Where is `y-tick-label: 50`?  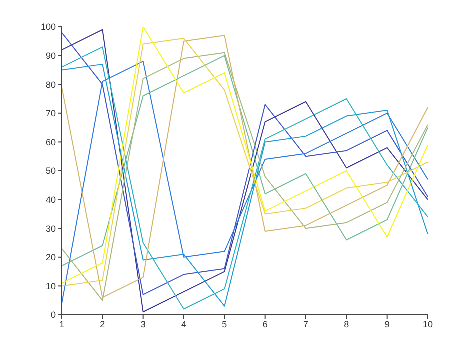 y-tick-label: 50 is located at coordinates (51, 171).